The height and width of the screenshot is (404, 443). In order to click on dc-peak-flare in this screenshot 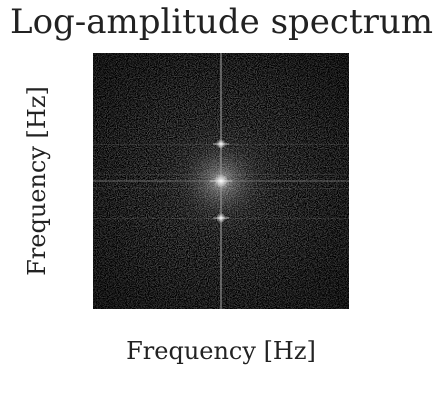, I will do `click(221, 181)`.